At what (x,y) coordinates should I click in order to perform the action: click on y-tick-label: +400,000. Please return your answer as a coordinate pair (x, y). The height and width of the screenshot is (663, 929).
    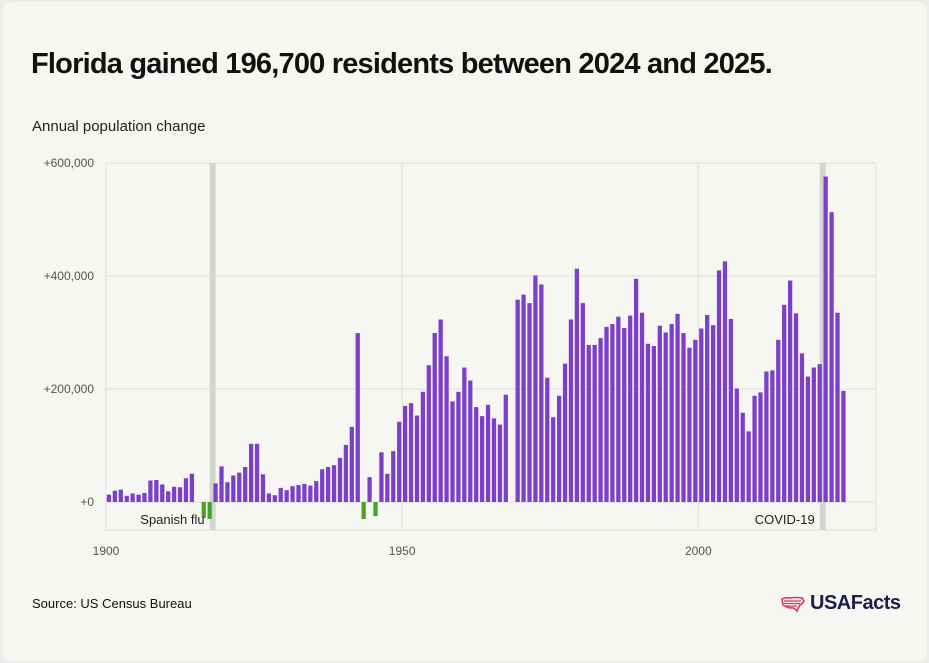
    Looking at the image, I should click on (69, 276).